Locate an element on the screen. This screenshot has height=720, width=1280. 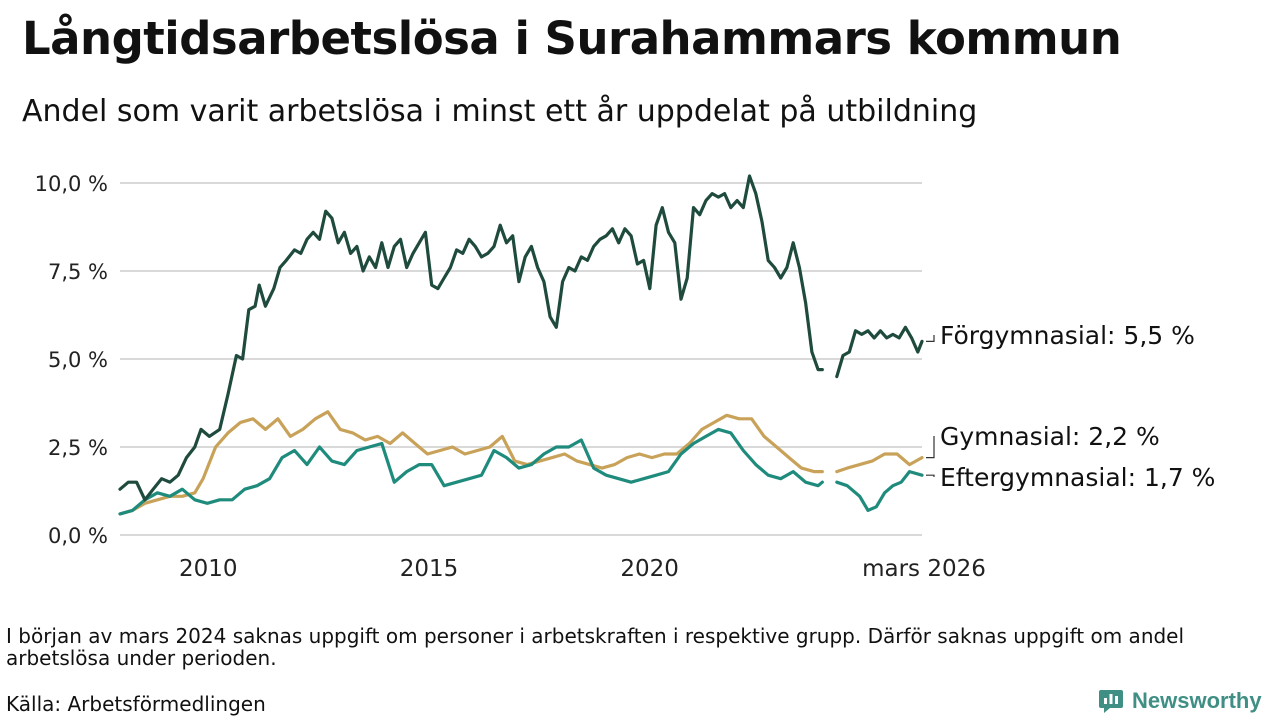
x-tick-label: 2010 is located at coordinates (208, 569).